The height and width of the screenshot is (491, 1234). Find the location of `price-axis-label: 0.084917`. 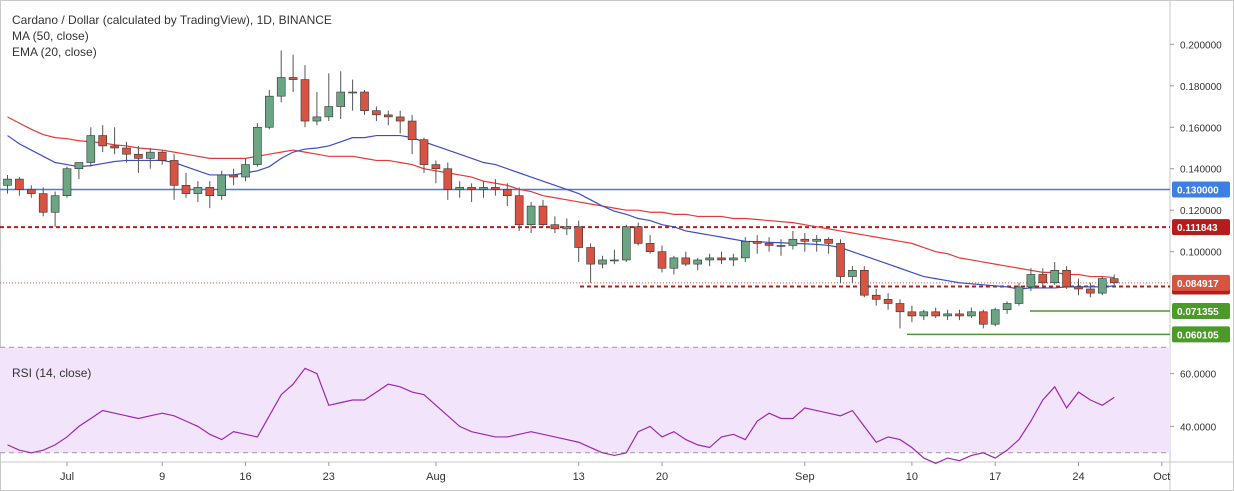

price-axis-label: 0.084917 is located at coordinates (1198, 284).